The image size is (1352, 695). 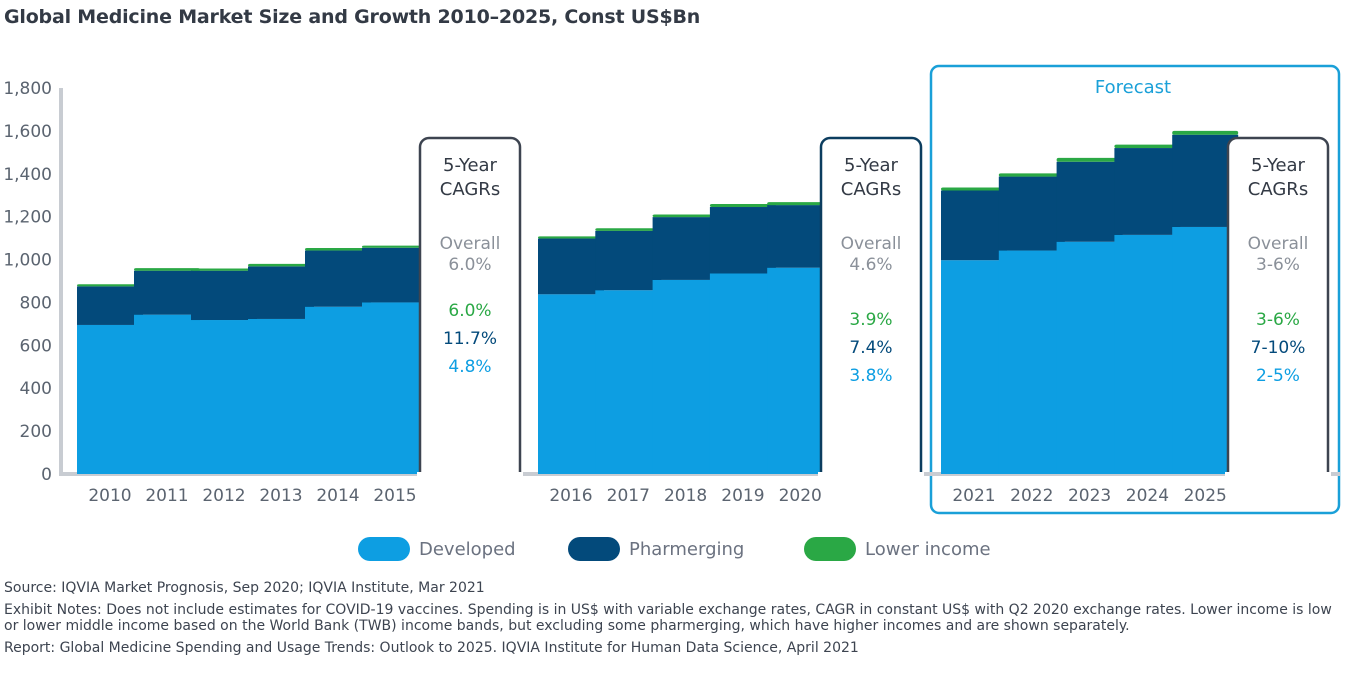 What do you see at coordinates (928, 549) in the screenshot?
I see `legend-label: Lower income` at bounding box center [928, 549].